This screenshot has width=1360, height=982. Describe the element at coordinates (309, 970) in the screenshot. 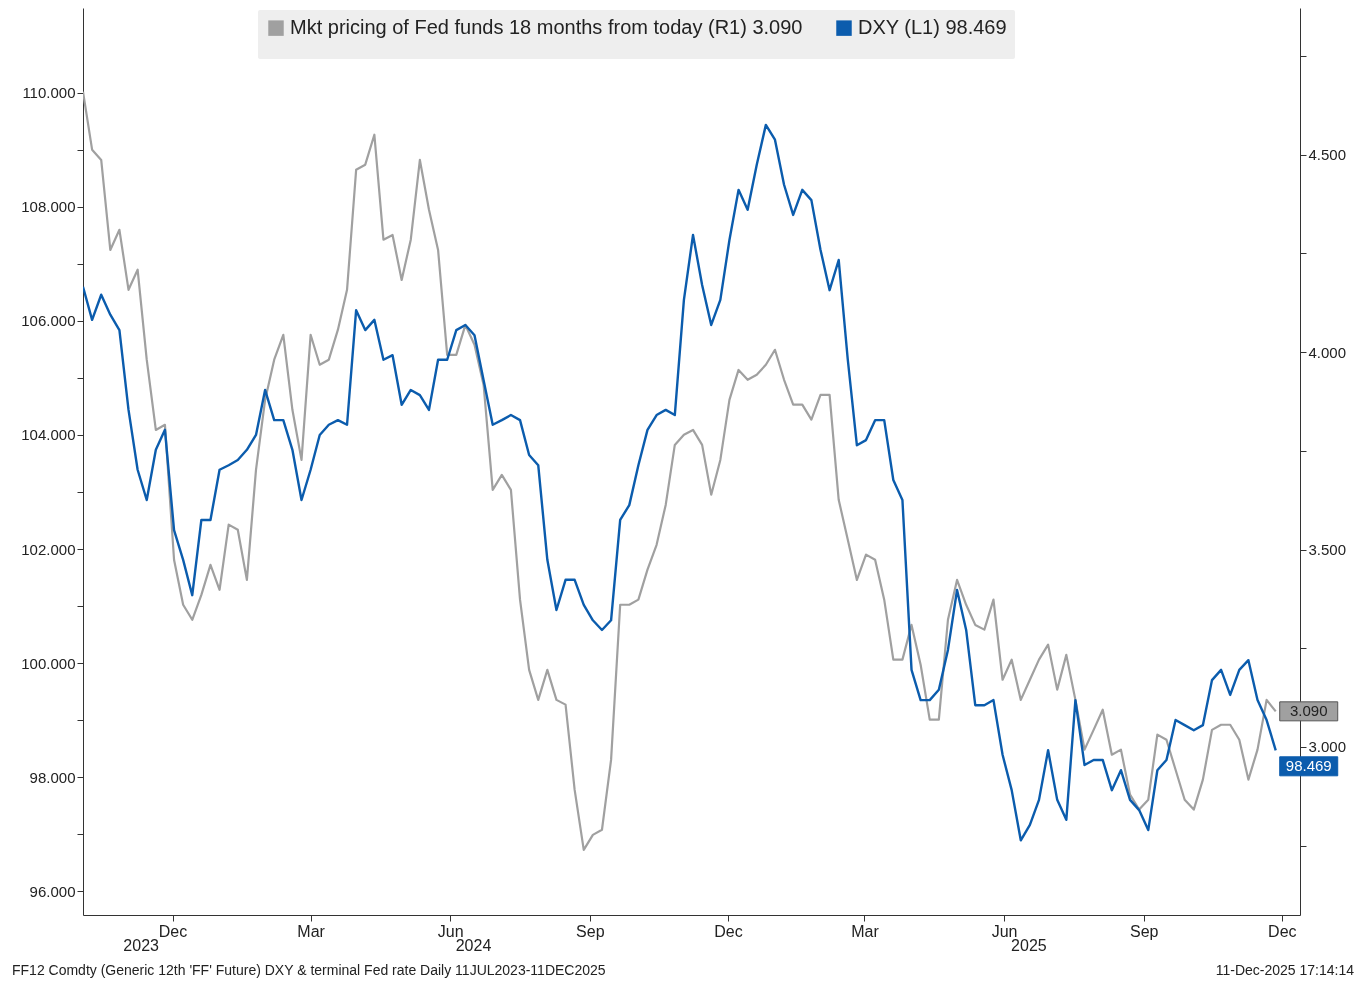

I see `text: FF12 Comdty (Generic 12th 'FF' Future) DXY & terminal Fed rate Daily 11JUL2023-11DEC2025` at that location.